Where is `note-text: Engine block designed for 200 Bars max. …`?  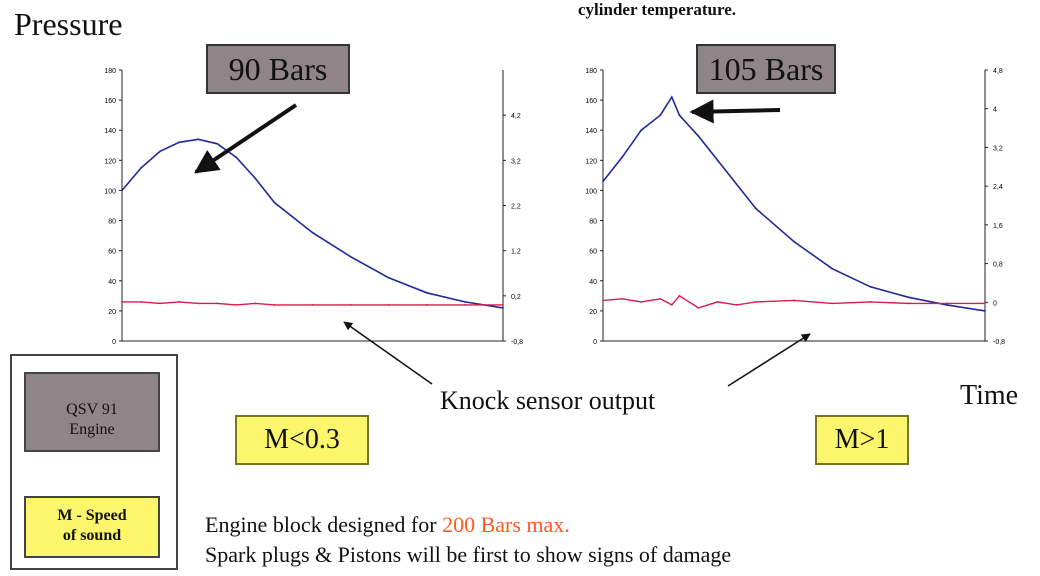
note-text: Engine block designed for 200 Bars max. … is located at coordinates (468, 540).